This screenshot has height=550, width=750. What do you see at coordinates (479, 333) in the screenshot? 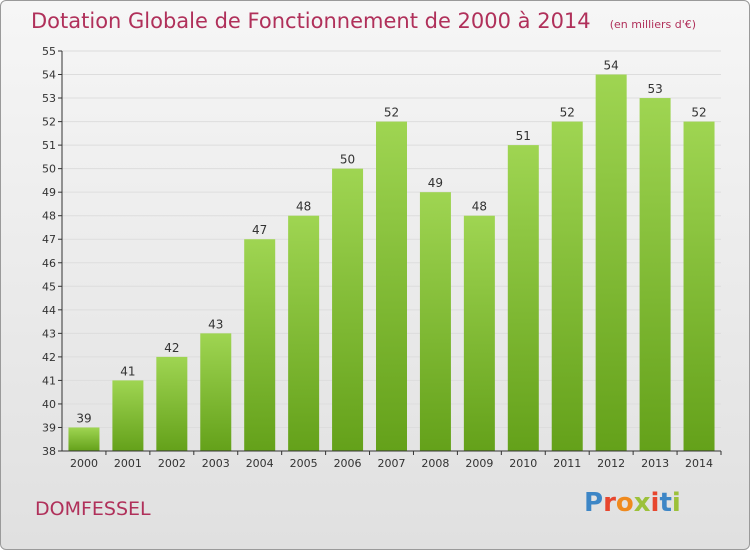
I see `bar-2009` at bounding box center [479, 333].